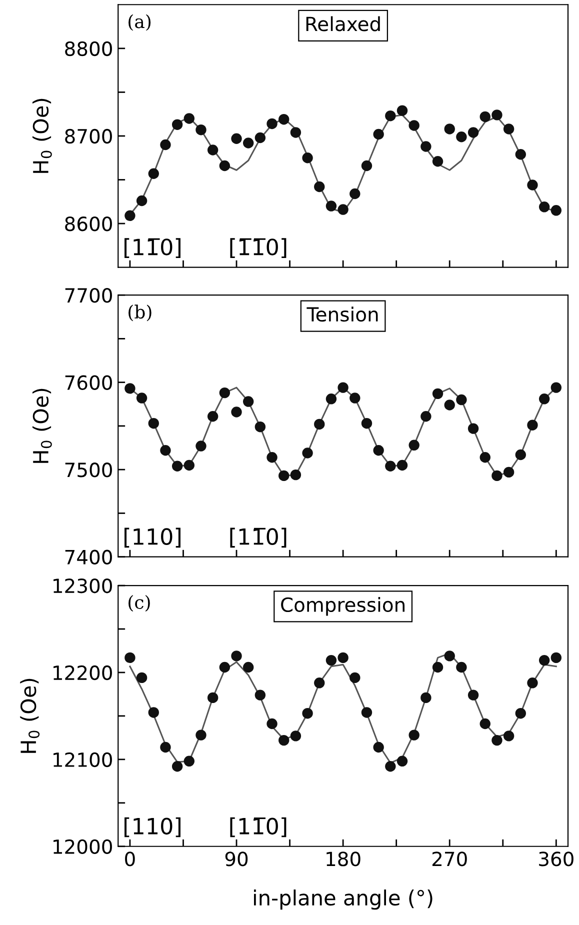 This screenshot has width=579, height=925. I want to click on annotation: (b), so click(140, 313).